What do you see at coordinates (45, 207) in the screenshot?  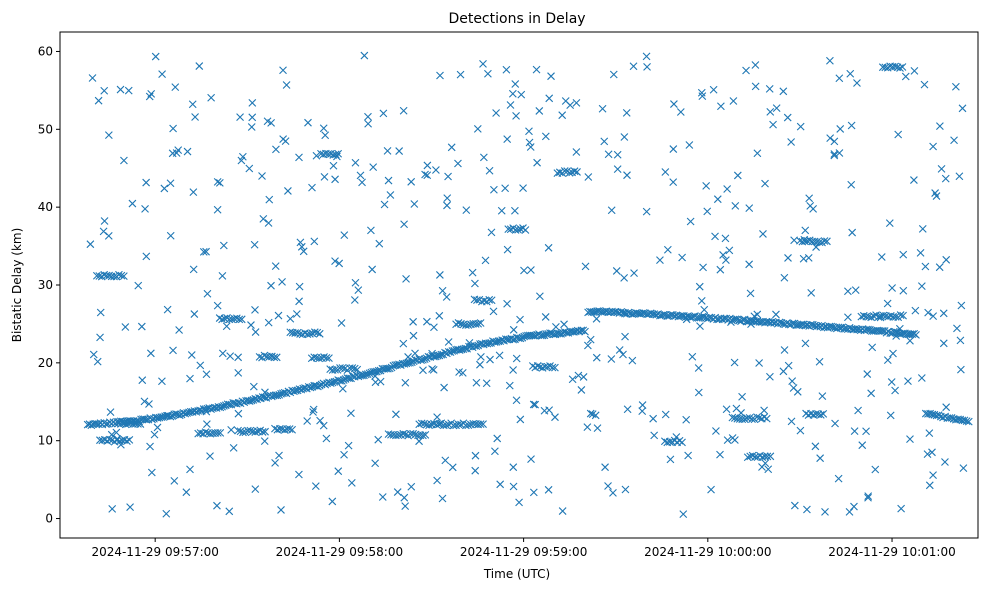 I see `y-tick-label: 40` at bounding box center [45, 207].